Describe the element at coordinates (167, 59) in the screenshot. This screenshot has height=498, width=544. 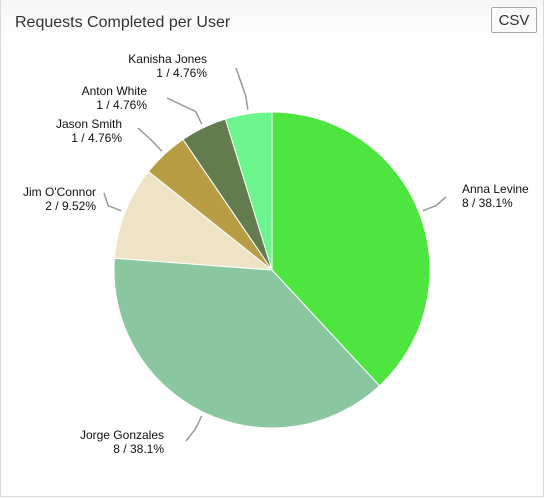
I see `slice-name-label: Kanisha Jones` at that location.